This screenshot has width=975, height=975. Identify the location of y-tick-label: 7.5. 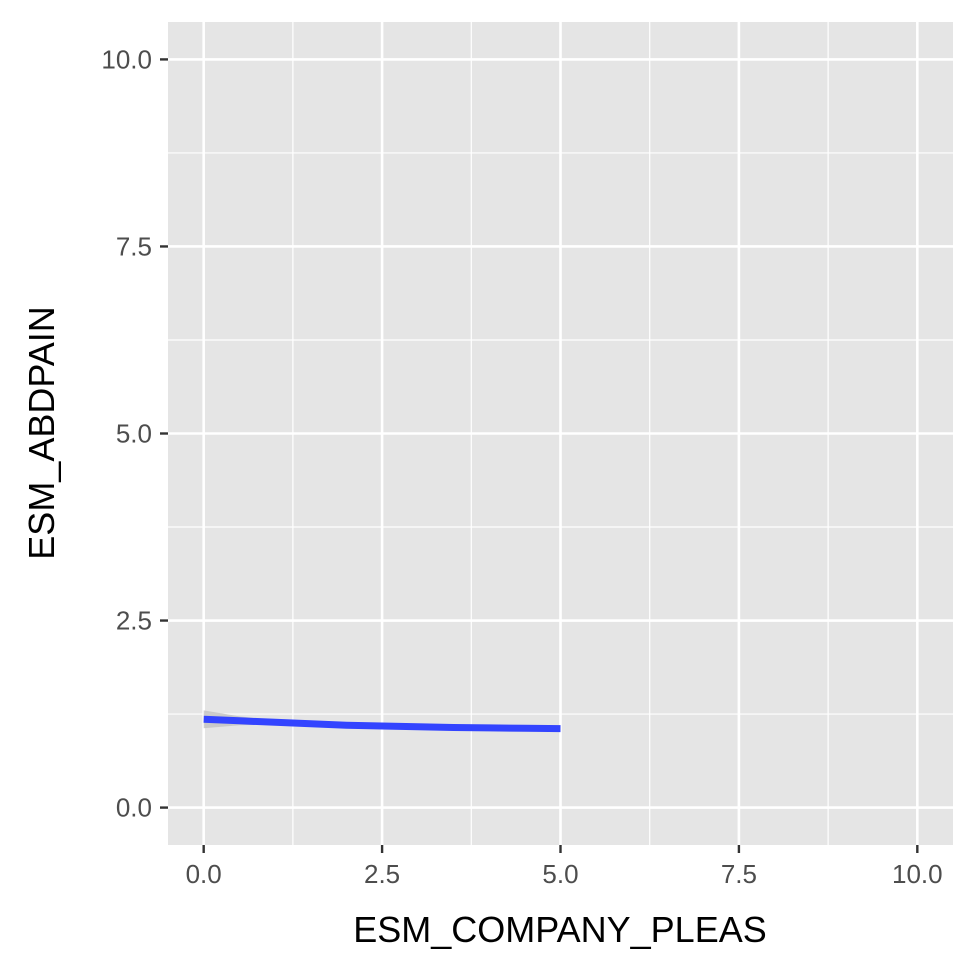
(134, 246).